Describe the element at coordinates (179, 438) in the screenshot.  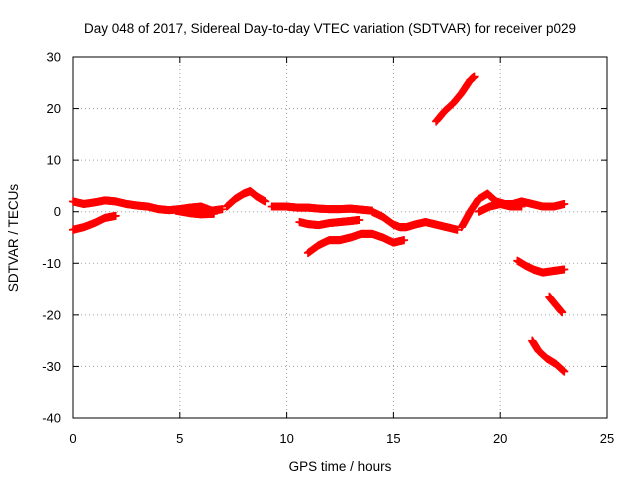
I see `x-tick-label: 5` at that location.